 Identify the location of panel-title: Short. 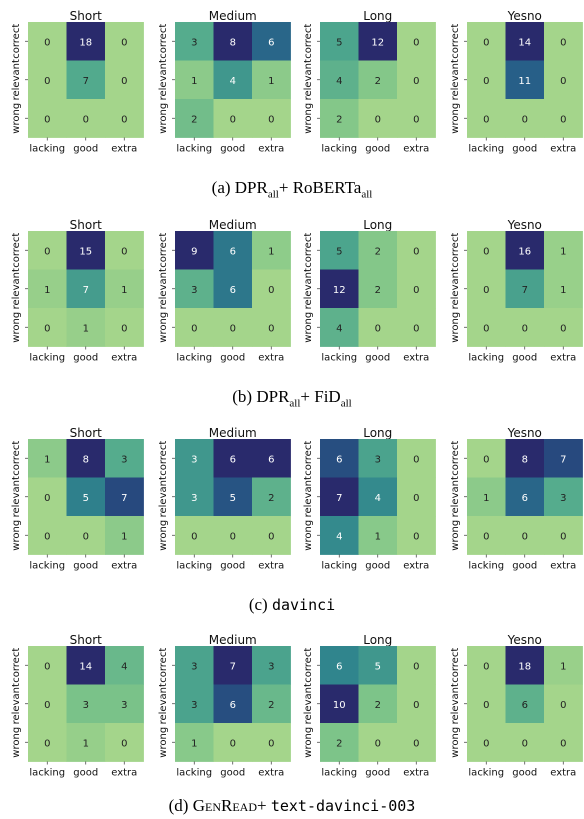
(86, 640).